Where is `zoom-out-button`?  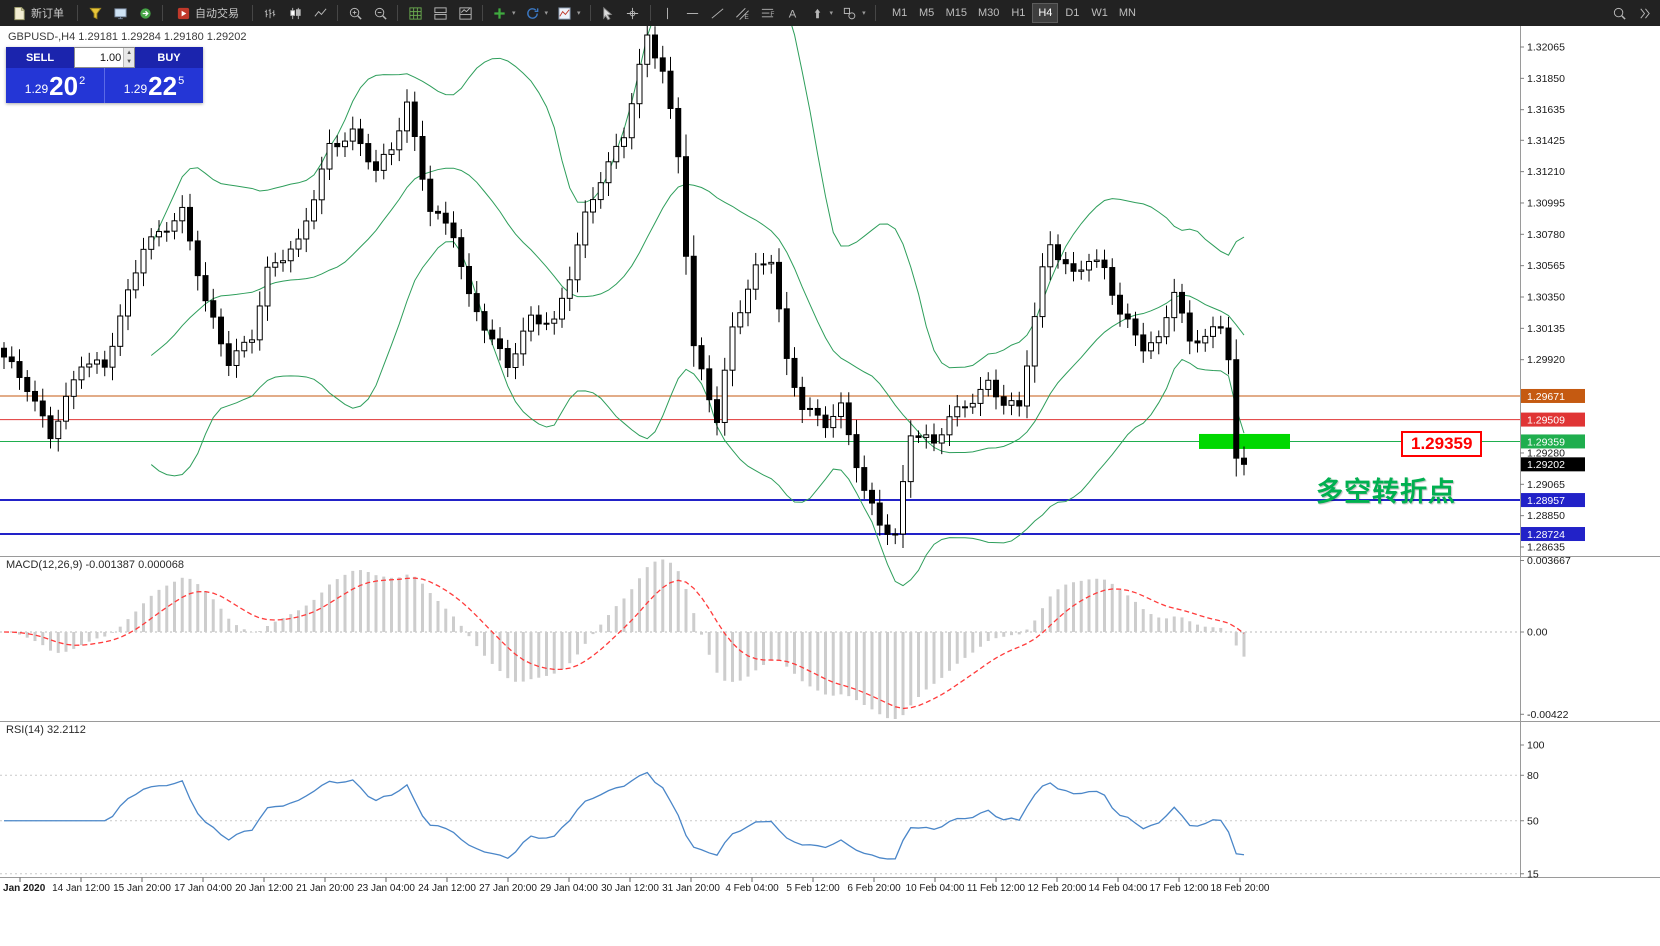
zoom-out-button is located at coordinates (380, 13).